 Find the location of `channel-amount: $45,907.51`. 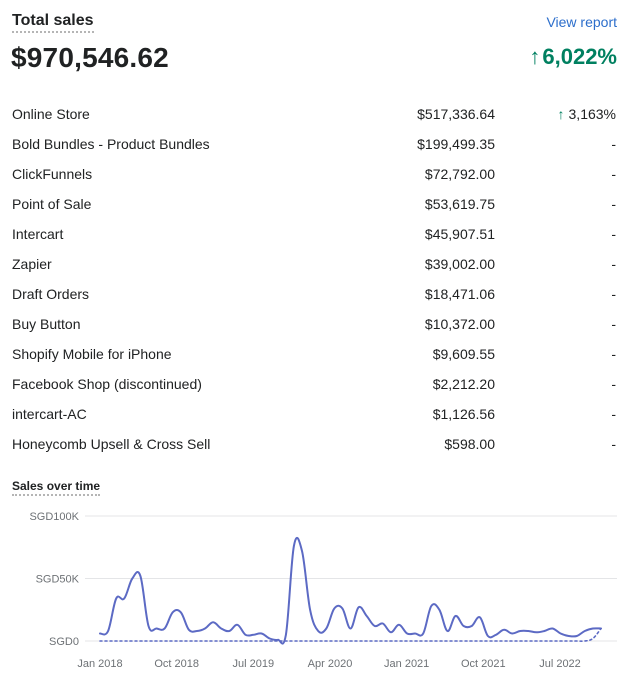

channel-amount: $45,907.51 is located at coordinates (459, 234).